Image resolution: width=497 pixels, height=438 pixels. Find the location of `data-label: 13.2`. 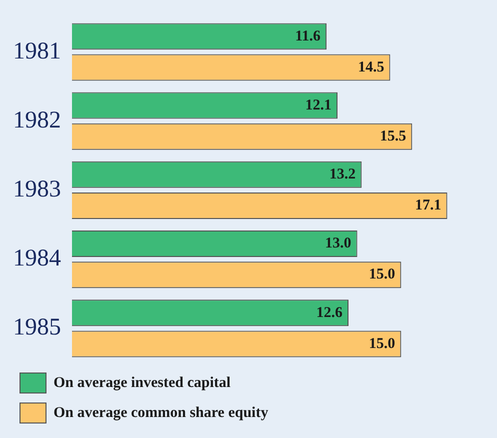

data-label: 13.2 is located at coordinates (342, 174).